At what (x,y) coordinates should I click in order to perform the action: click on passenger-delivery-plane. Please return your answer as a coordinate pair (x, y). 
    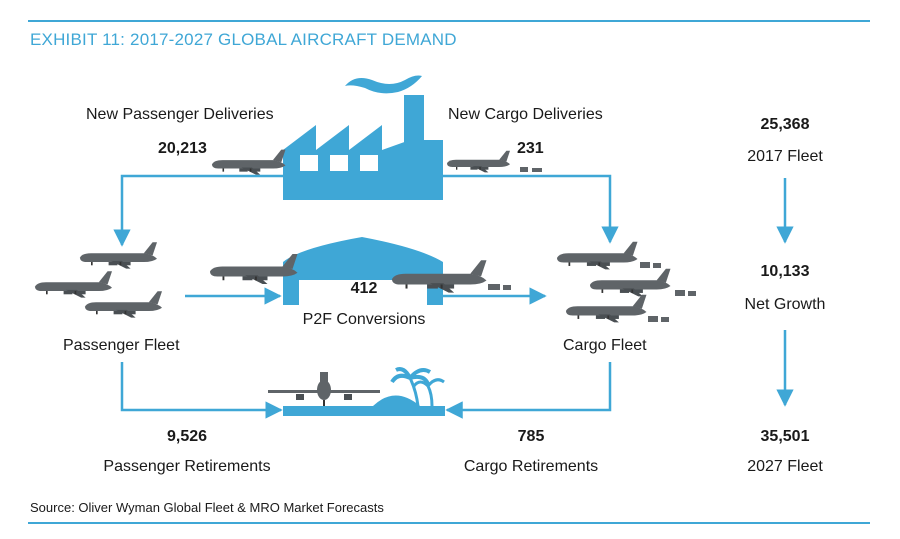
    Looking at the image, I should click on (249, 162).